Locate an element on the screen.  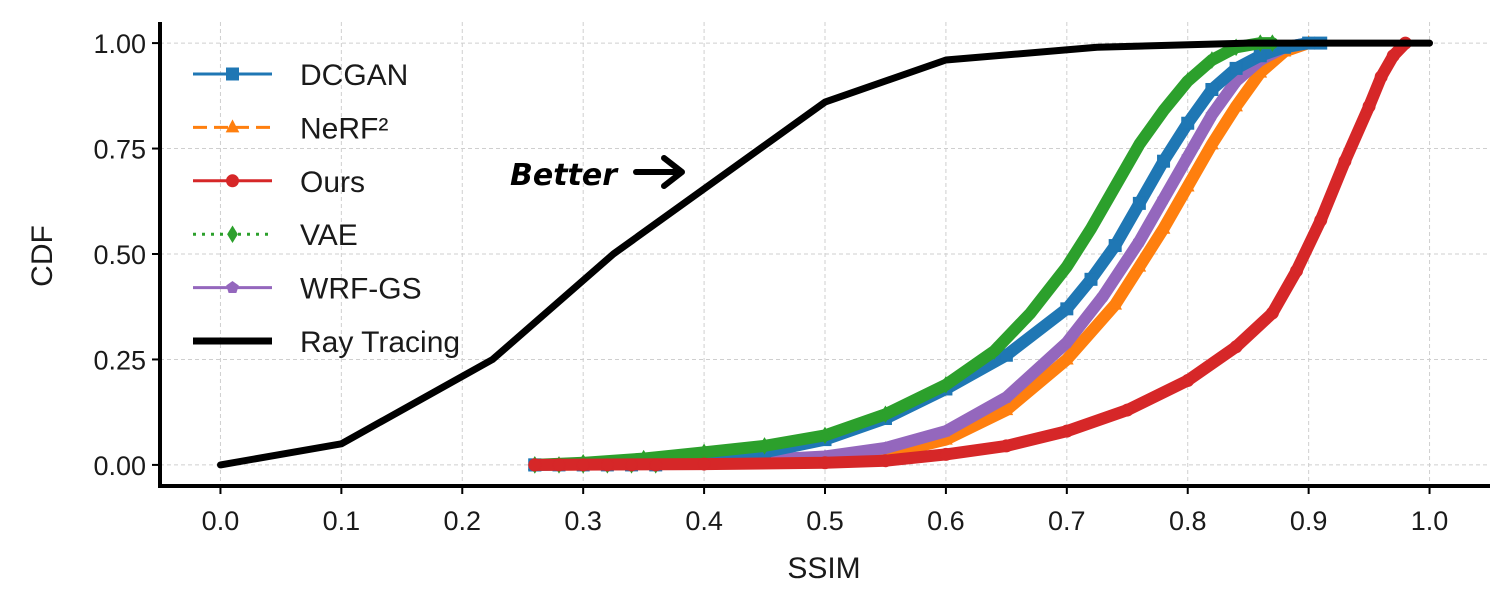
legend-label-wrf-gs: WRF-GS is located at coordinates (361, 289).